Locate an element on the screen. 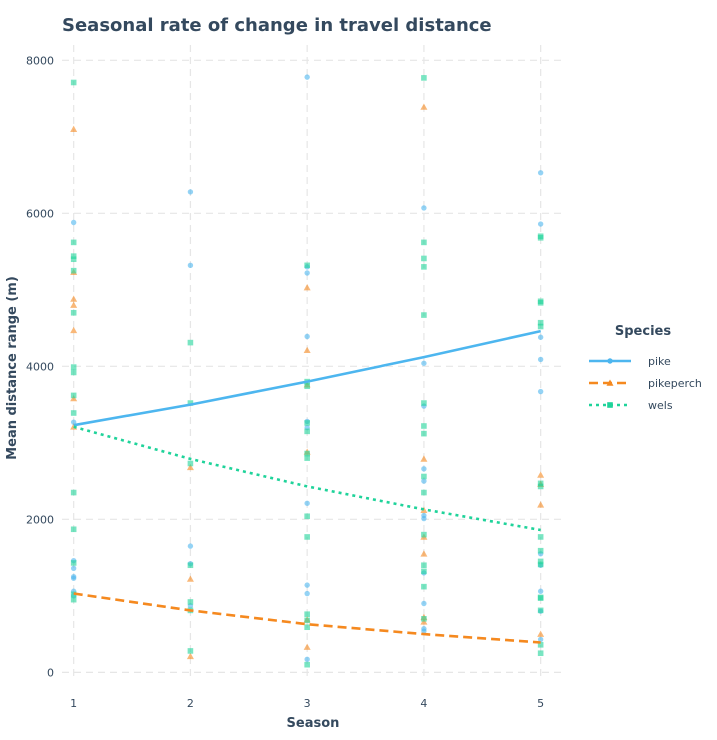 The image size is (717, 740). x-tick-label: 1 is located at coordinates (73, 703).